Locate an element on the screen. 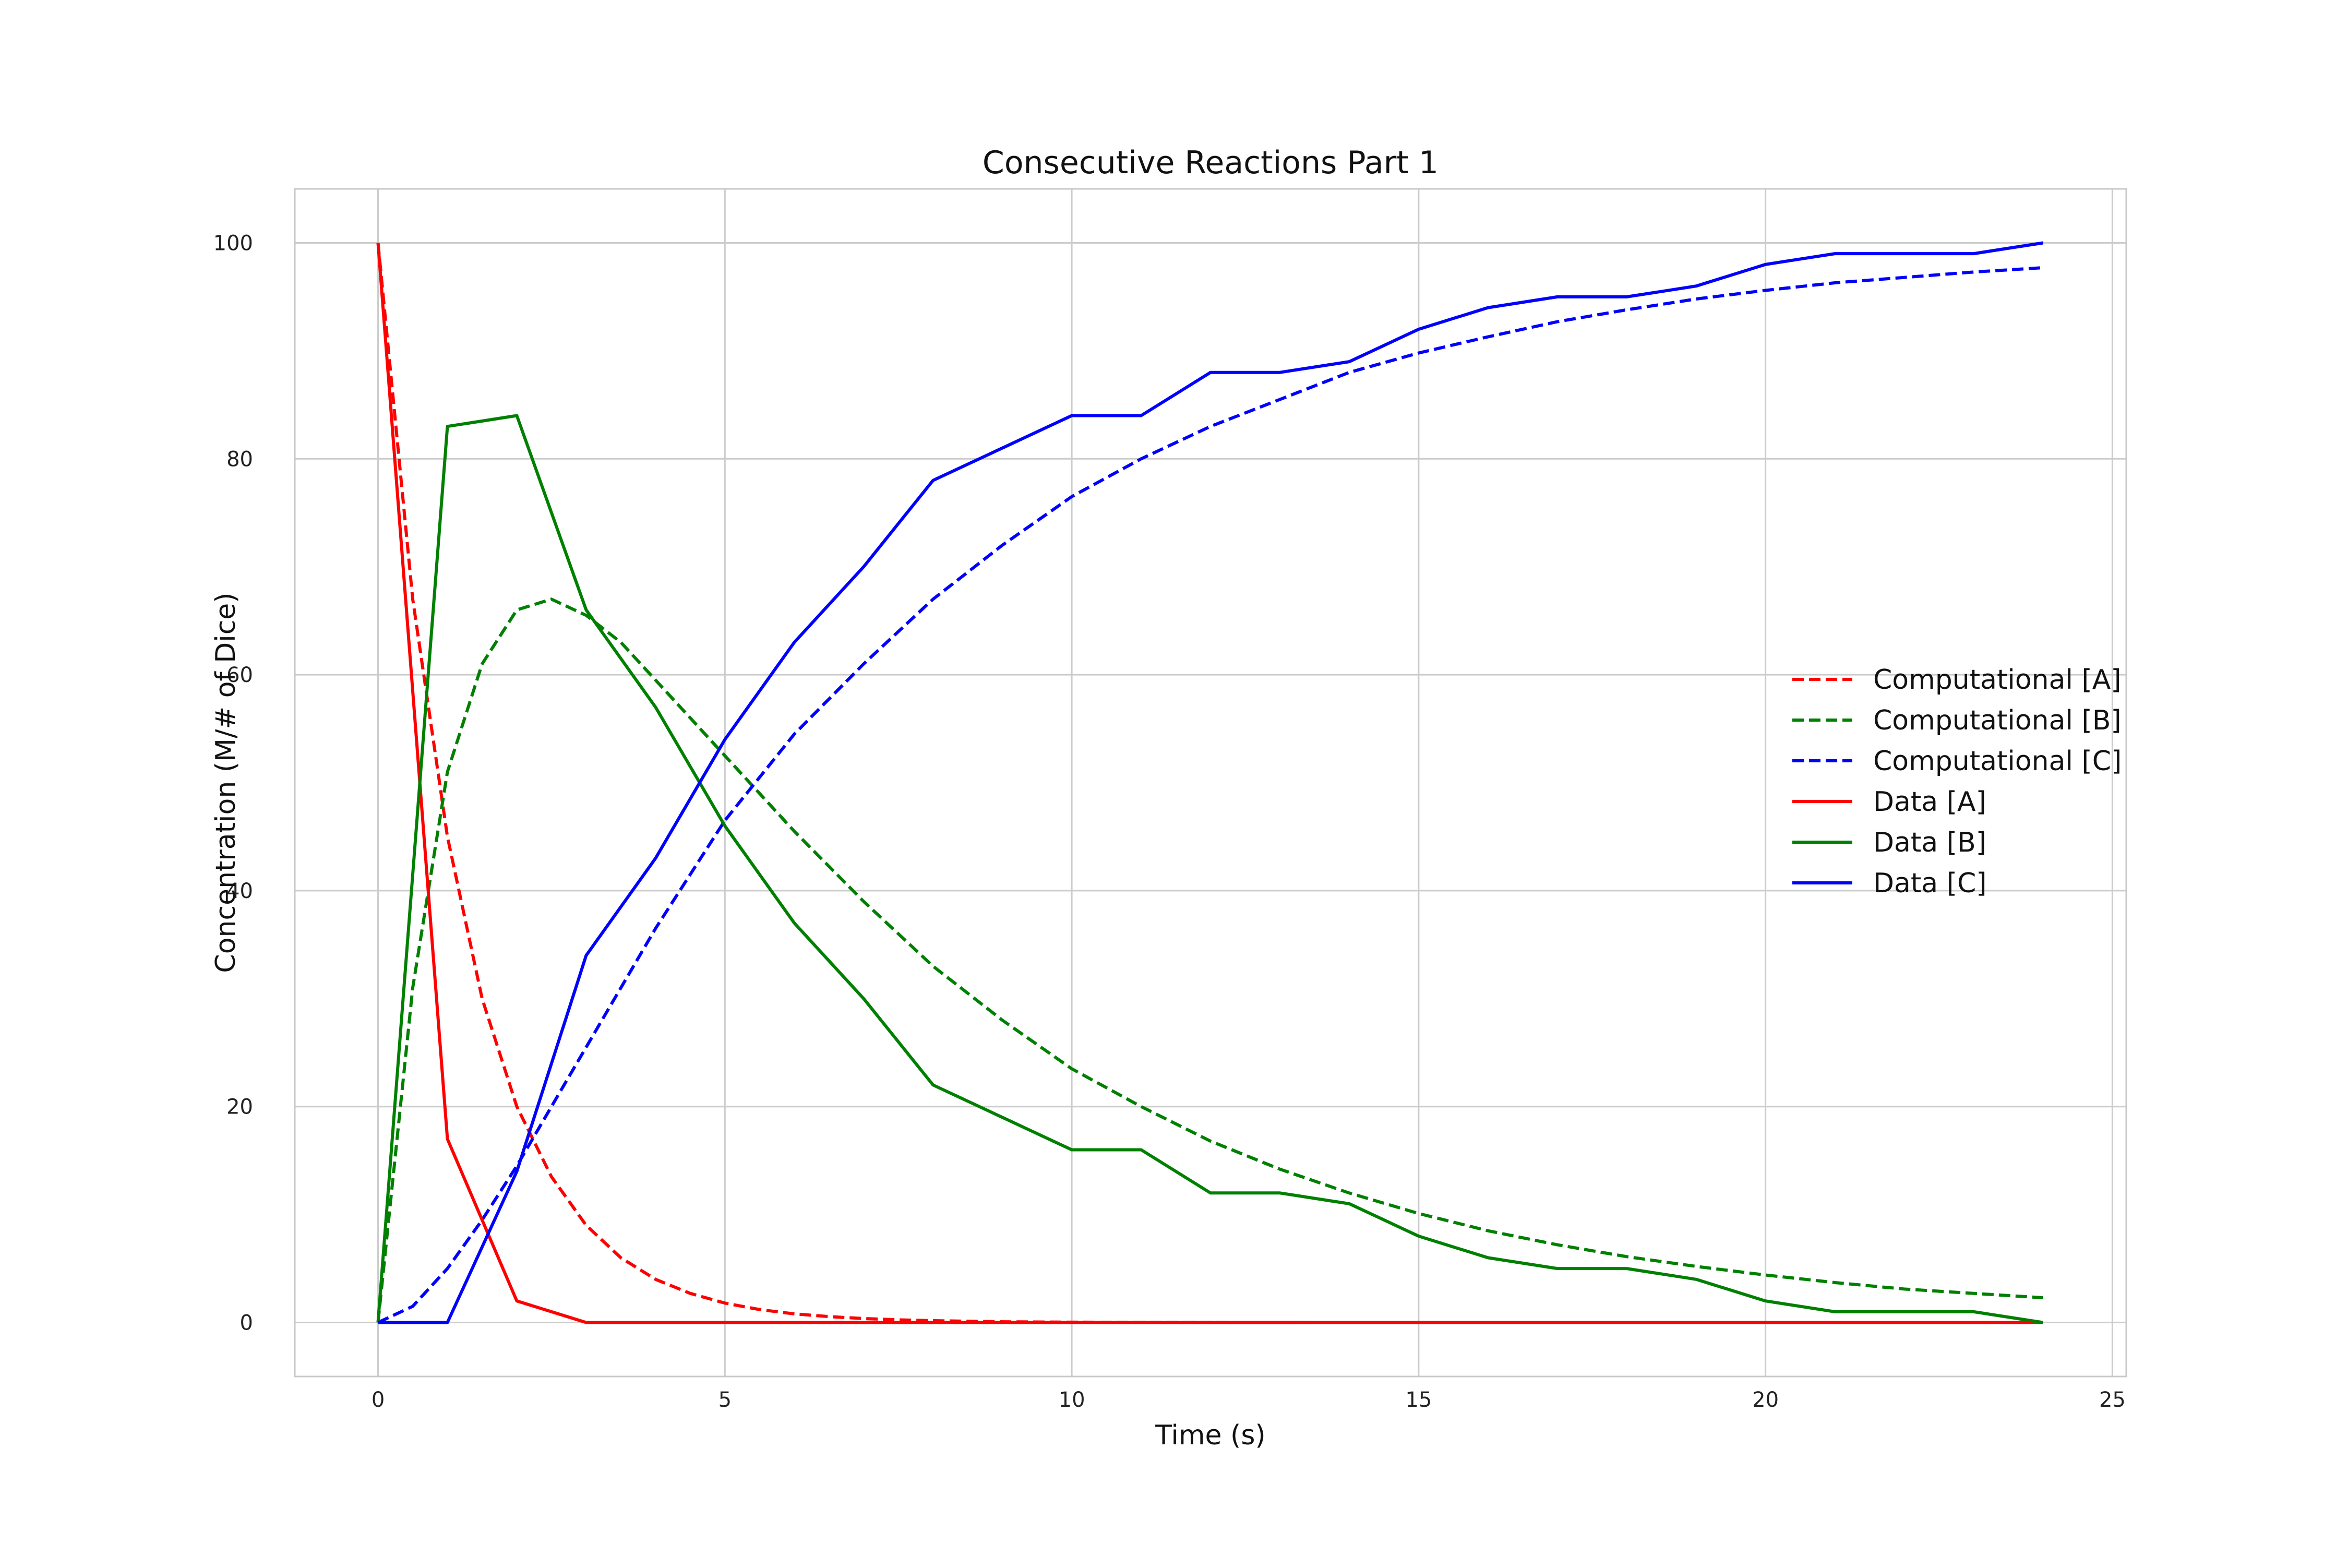 The height and width of the screenshot is (1568, 2348). x-tick-label: 20 is located at coordinates (1765, 1400).